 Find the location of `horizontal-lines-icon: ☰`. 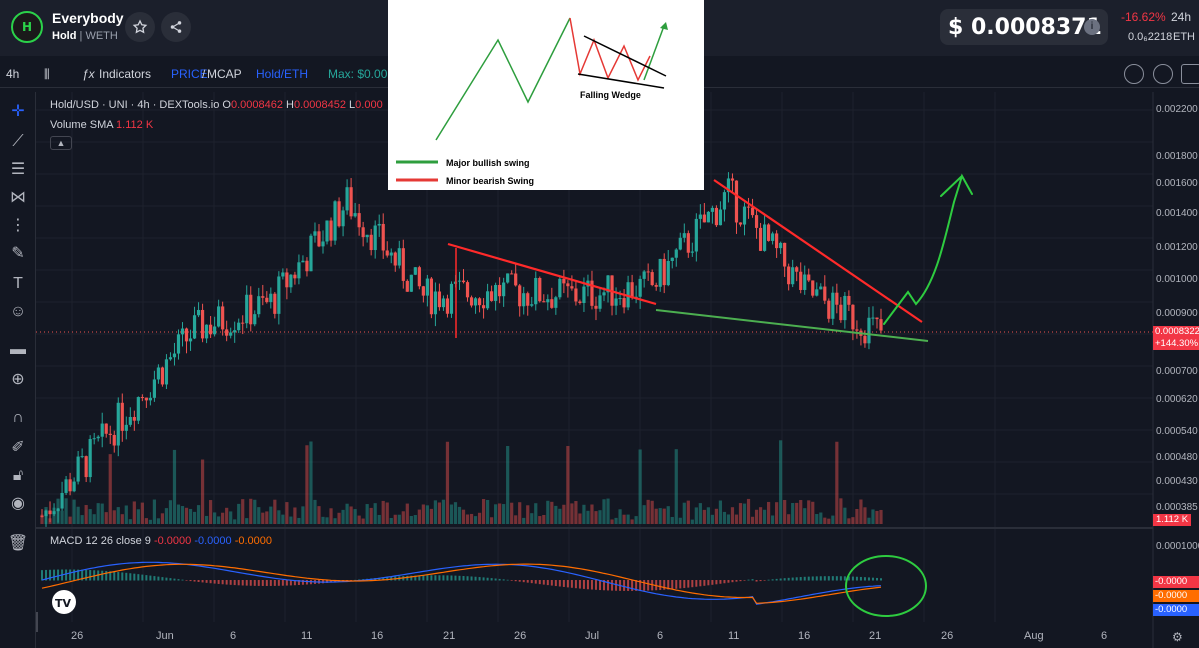

horizontal-lines-icon: ☰ is located at coordinates (18, 169).